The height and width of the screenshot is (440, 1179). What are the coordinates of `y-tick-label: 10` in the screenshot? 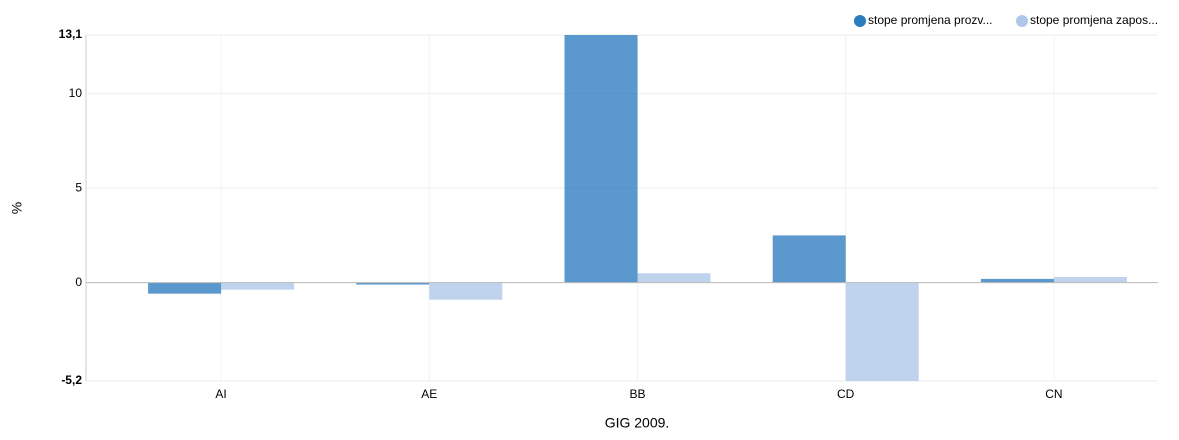 It's located at (76, 93).